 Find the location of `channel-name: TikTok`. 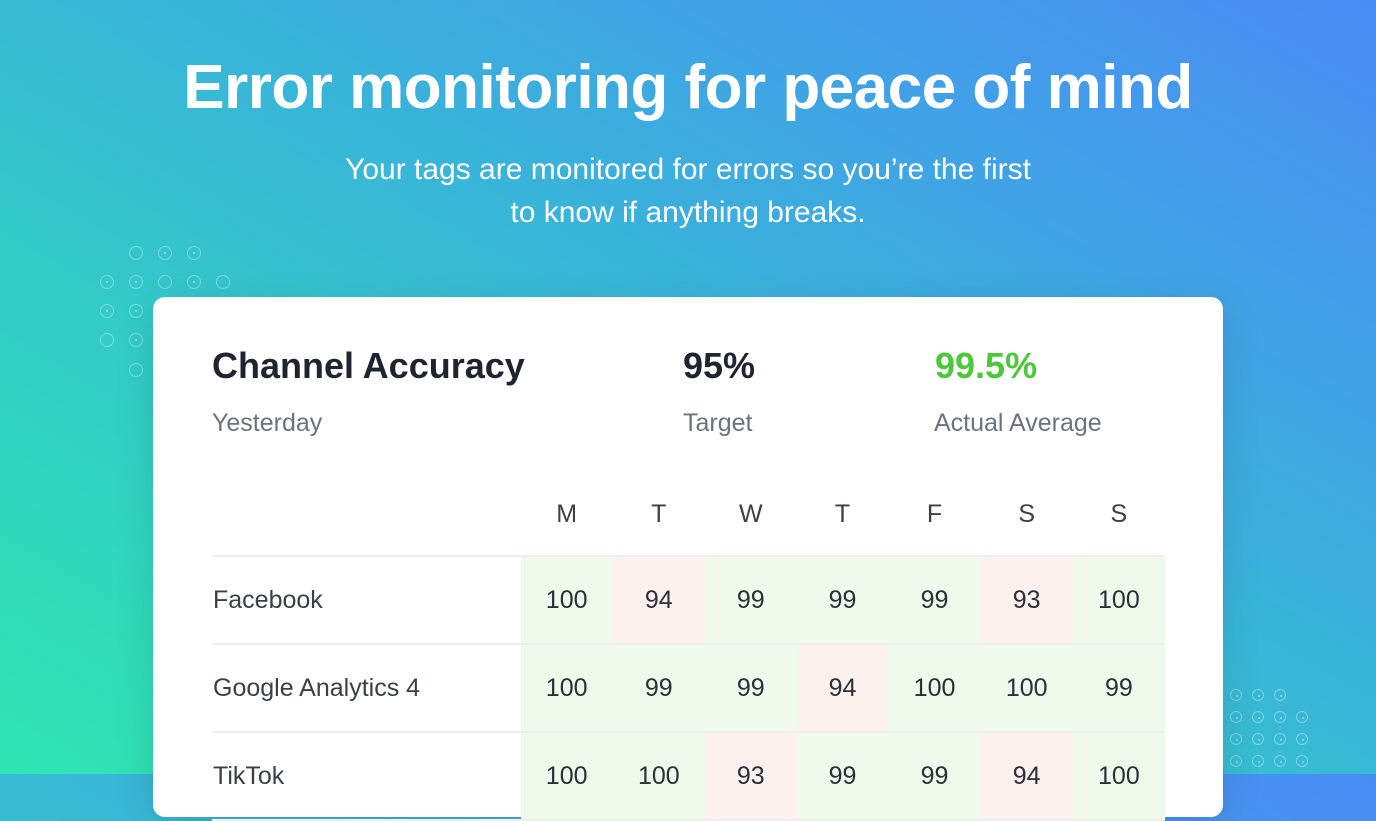

channel-name: TikTok is located at coordinates (366, 776).